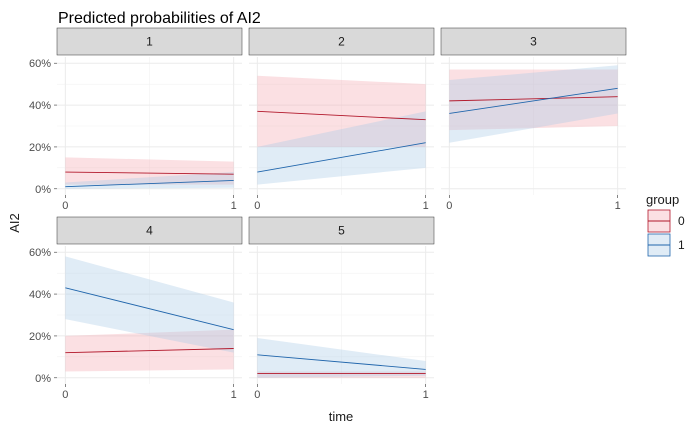 The width and height of the screenshot is (700, 432). What do you see at coordinates (135, 120) in the screenshot?
I see `facet-panel-1: 1 0% 20% 40% 60% 0 1` at bounding box center [135, 120].